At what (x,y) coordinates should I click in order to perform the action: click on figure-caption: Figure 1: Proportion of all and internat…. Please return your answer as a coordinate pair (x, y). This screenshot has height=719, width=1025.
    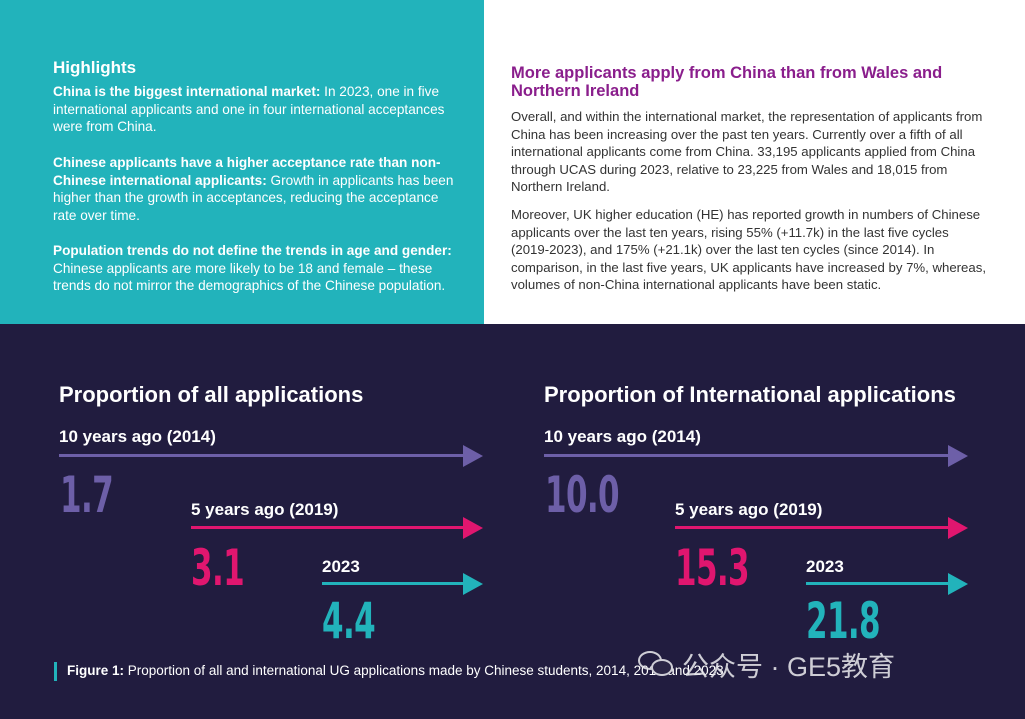
    Looking at the image, I should click on (395, 670).